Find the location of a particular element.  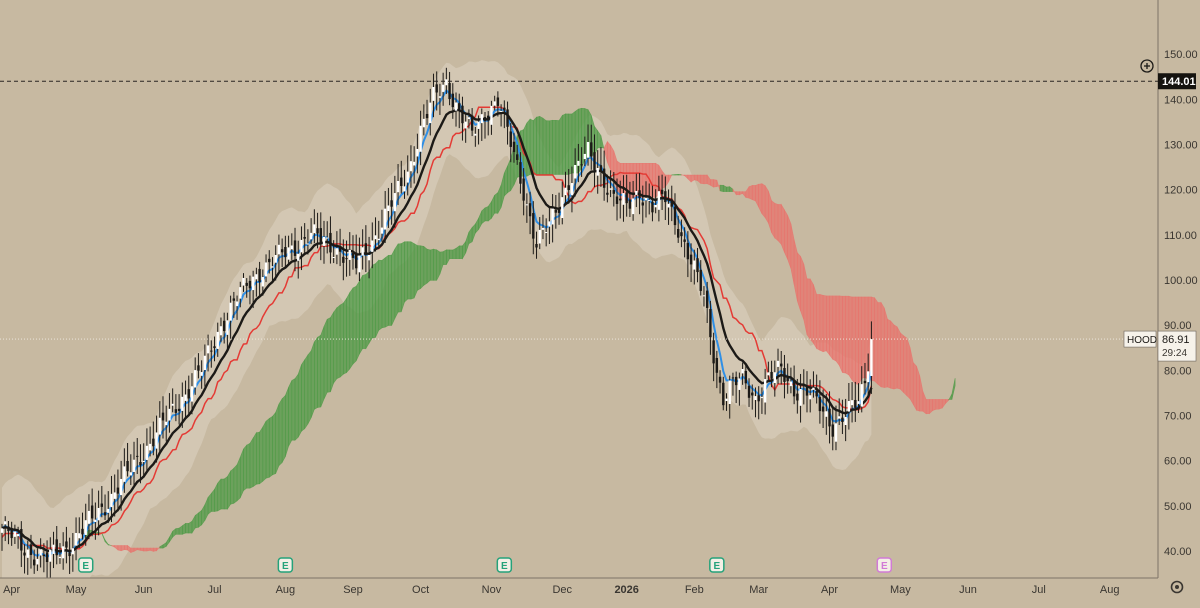

y-tick-label: 110.00 is located at coordinates (1180, 236).